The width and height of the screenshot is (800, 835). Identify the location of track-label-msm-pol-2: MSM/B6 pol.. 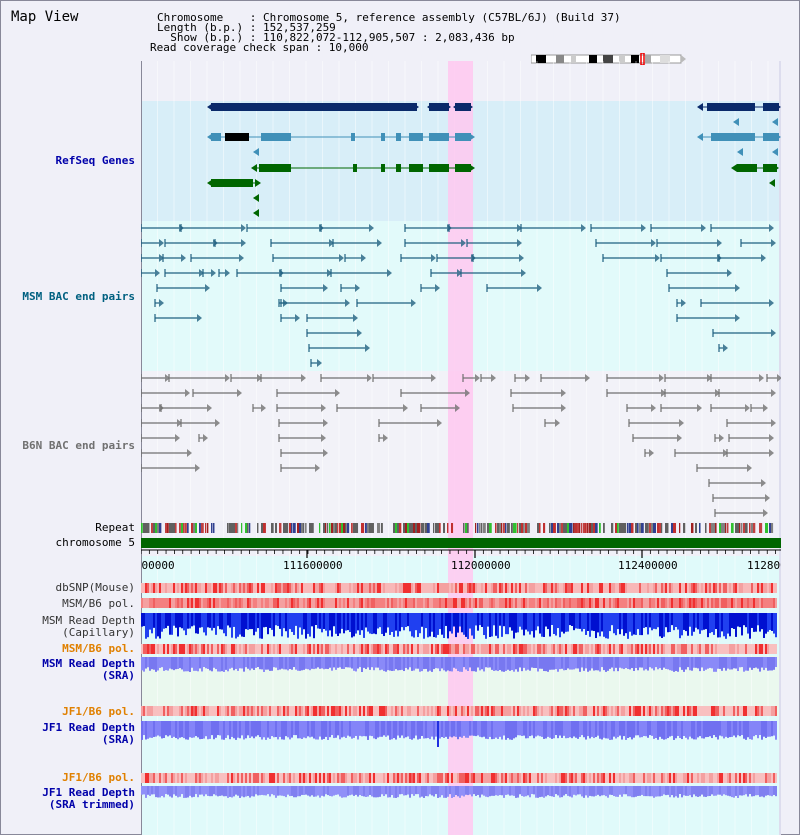
(98, 648).